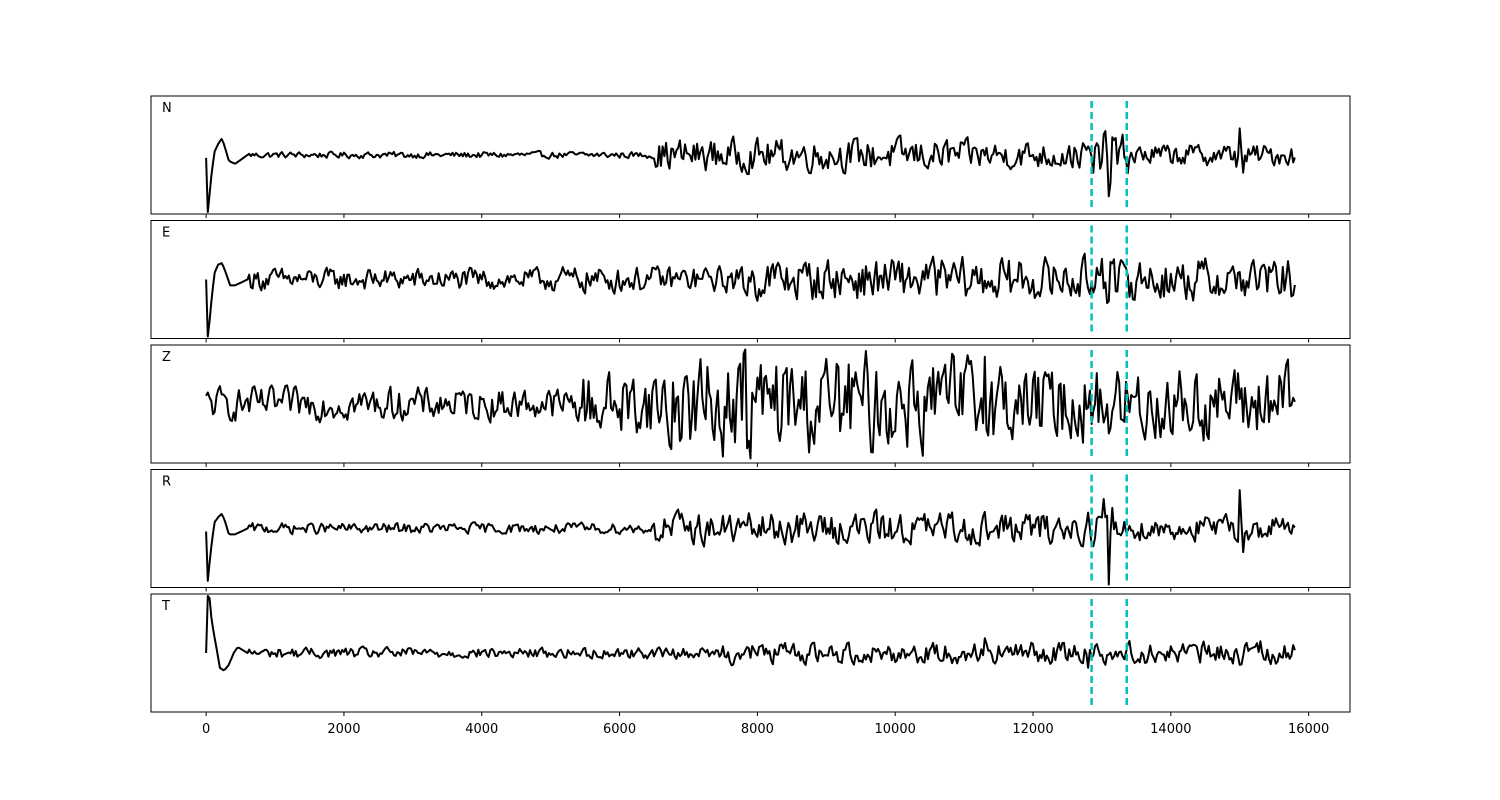 The image size is (1500, 800). What do you see at coordinates (750, 170) in the screenshot?
I see `trace-n` at bounding box center [750, 170].